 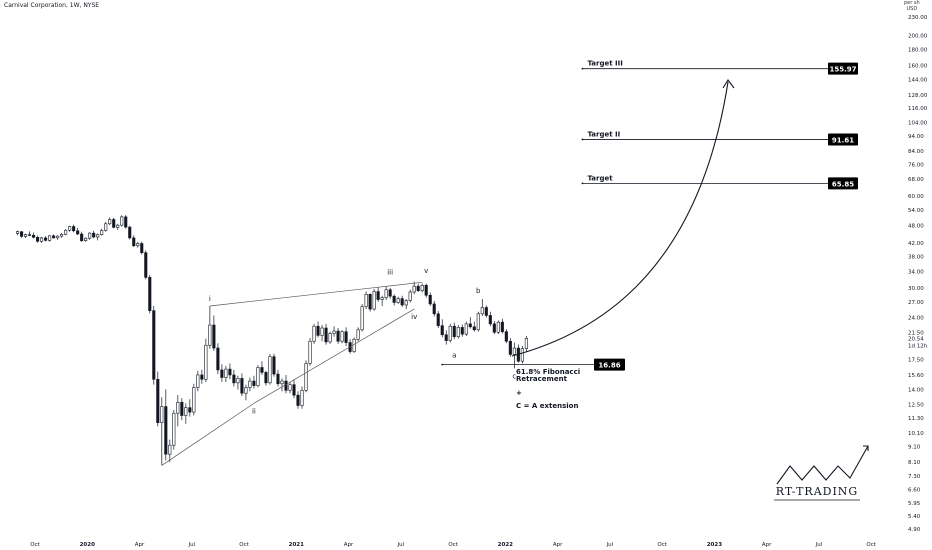 I want to click on time-tick-label: Jul, so click(x=191, y=545).